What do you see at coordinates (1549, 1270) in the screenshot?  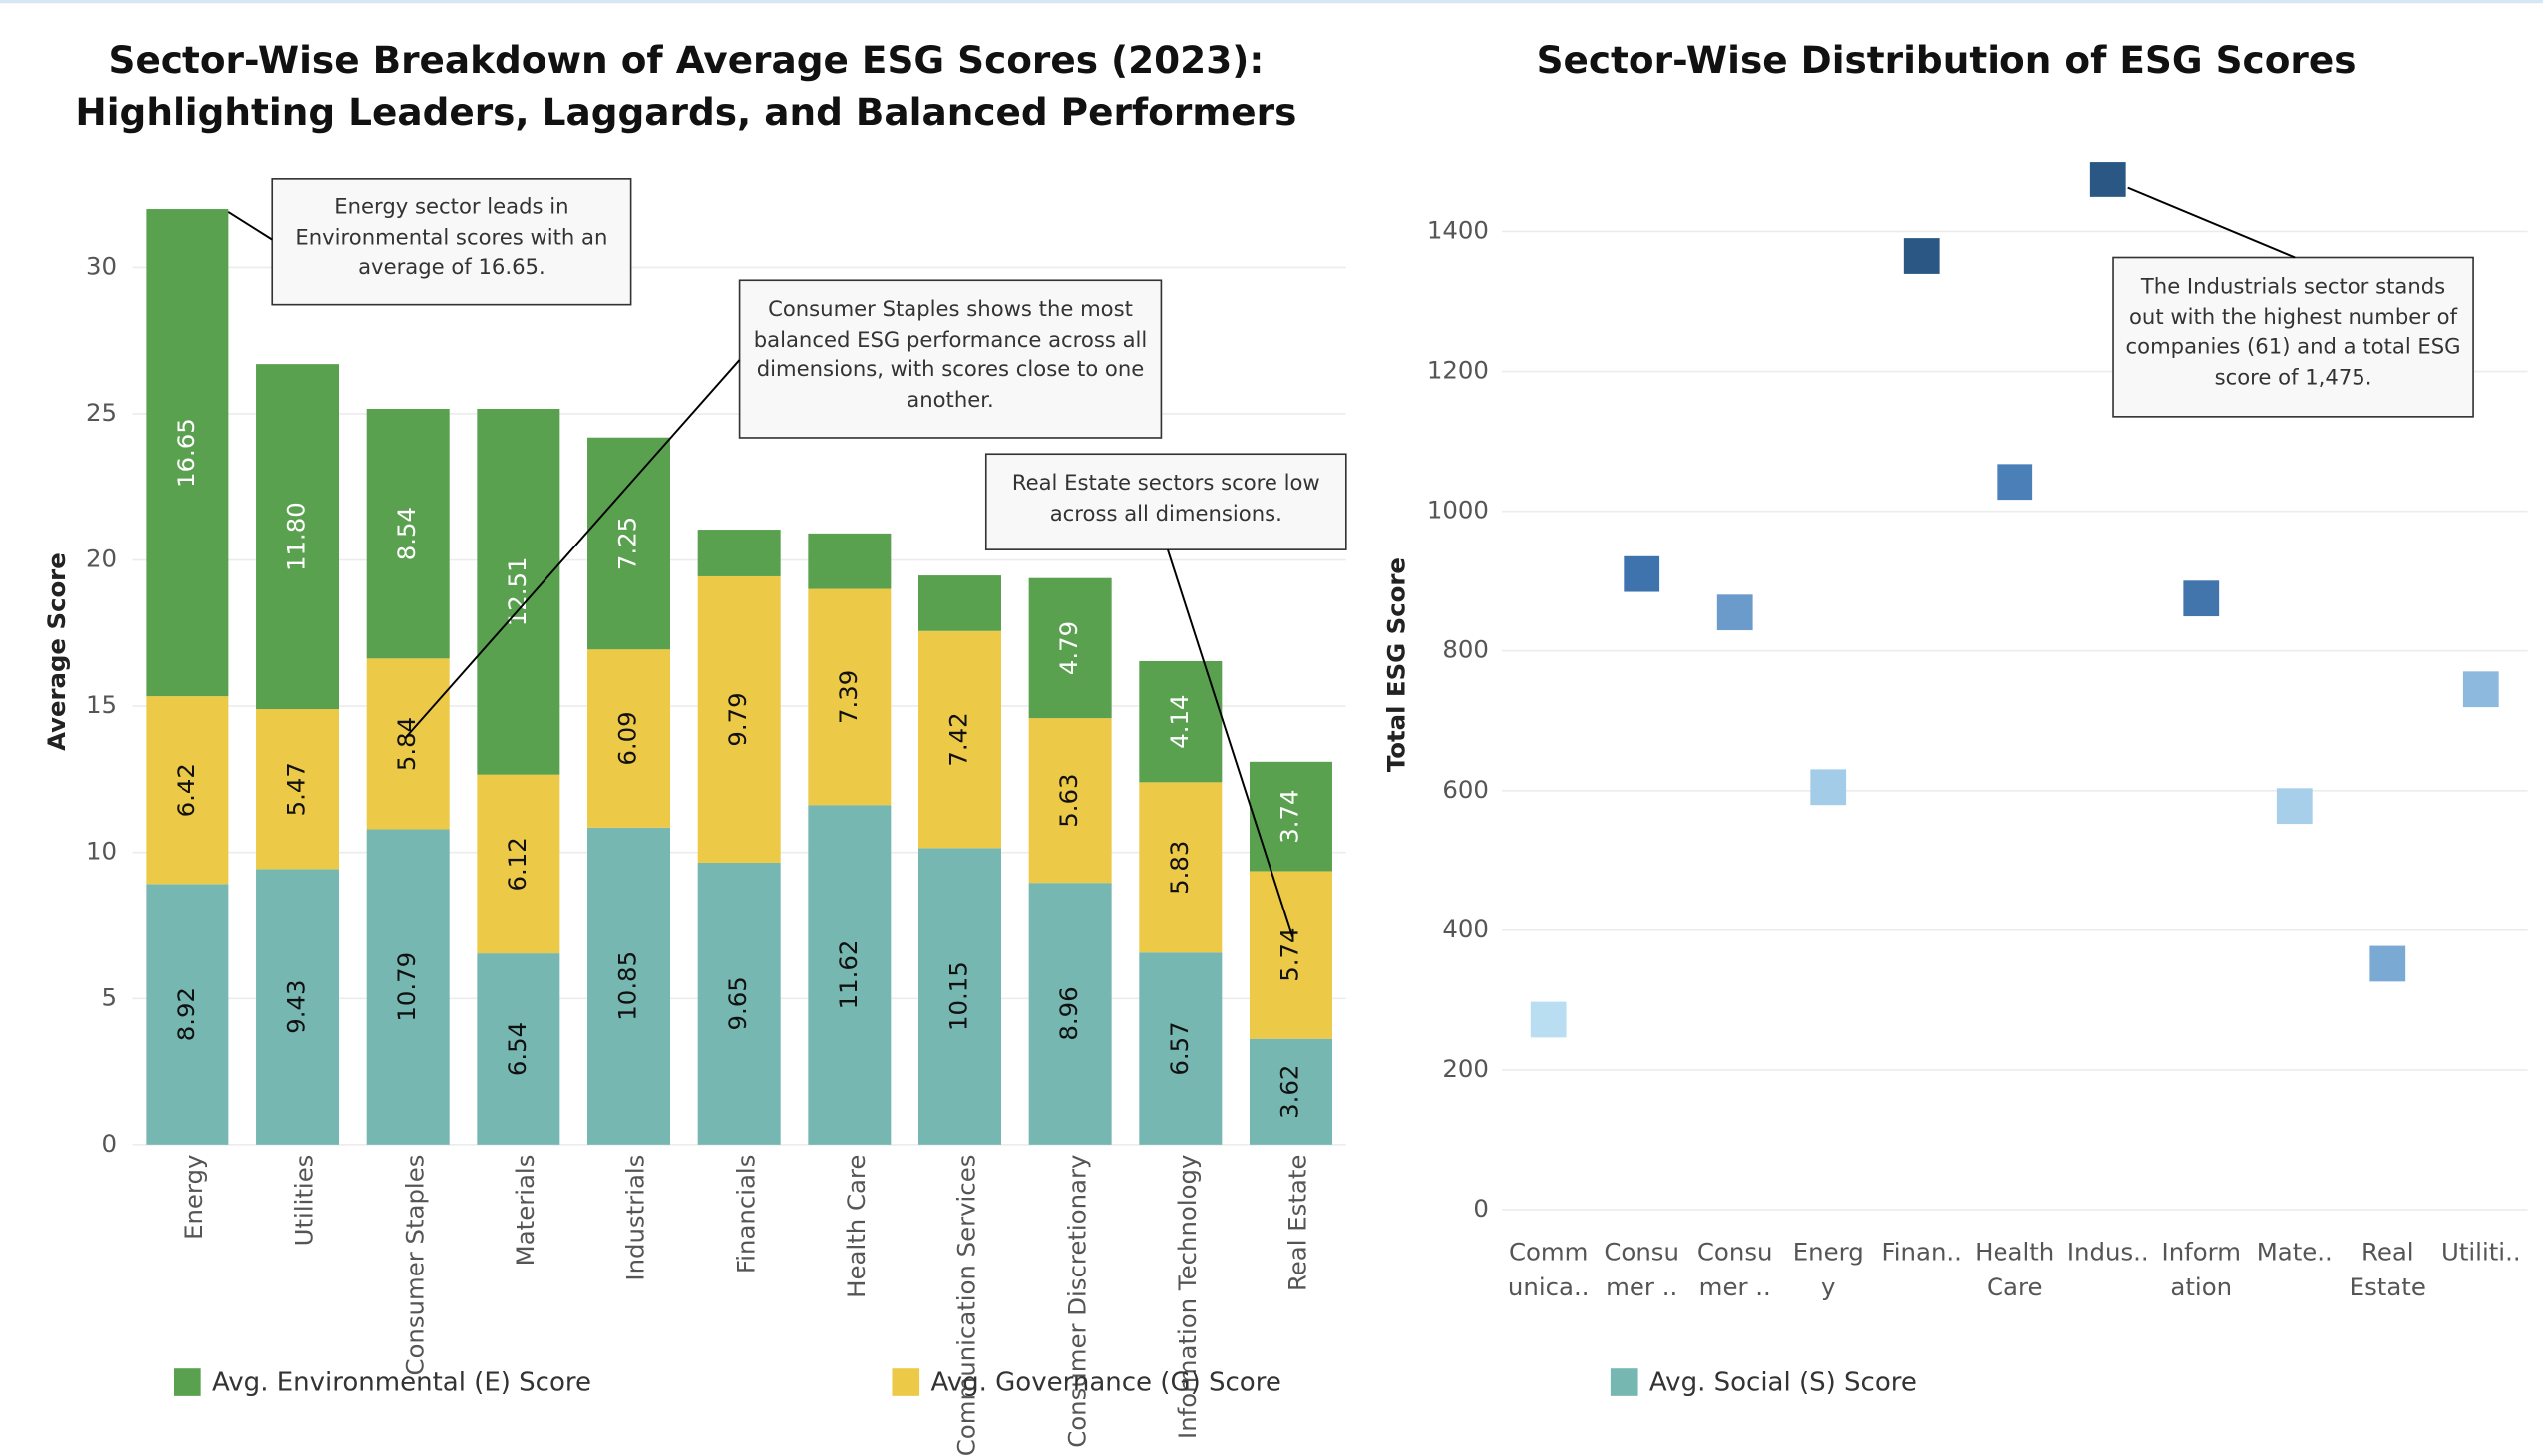 I see `x-tick-label-box: Comm unica..` at bounding box center [1549, 1270].